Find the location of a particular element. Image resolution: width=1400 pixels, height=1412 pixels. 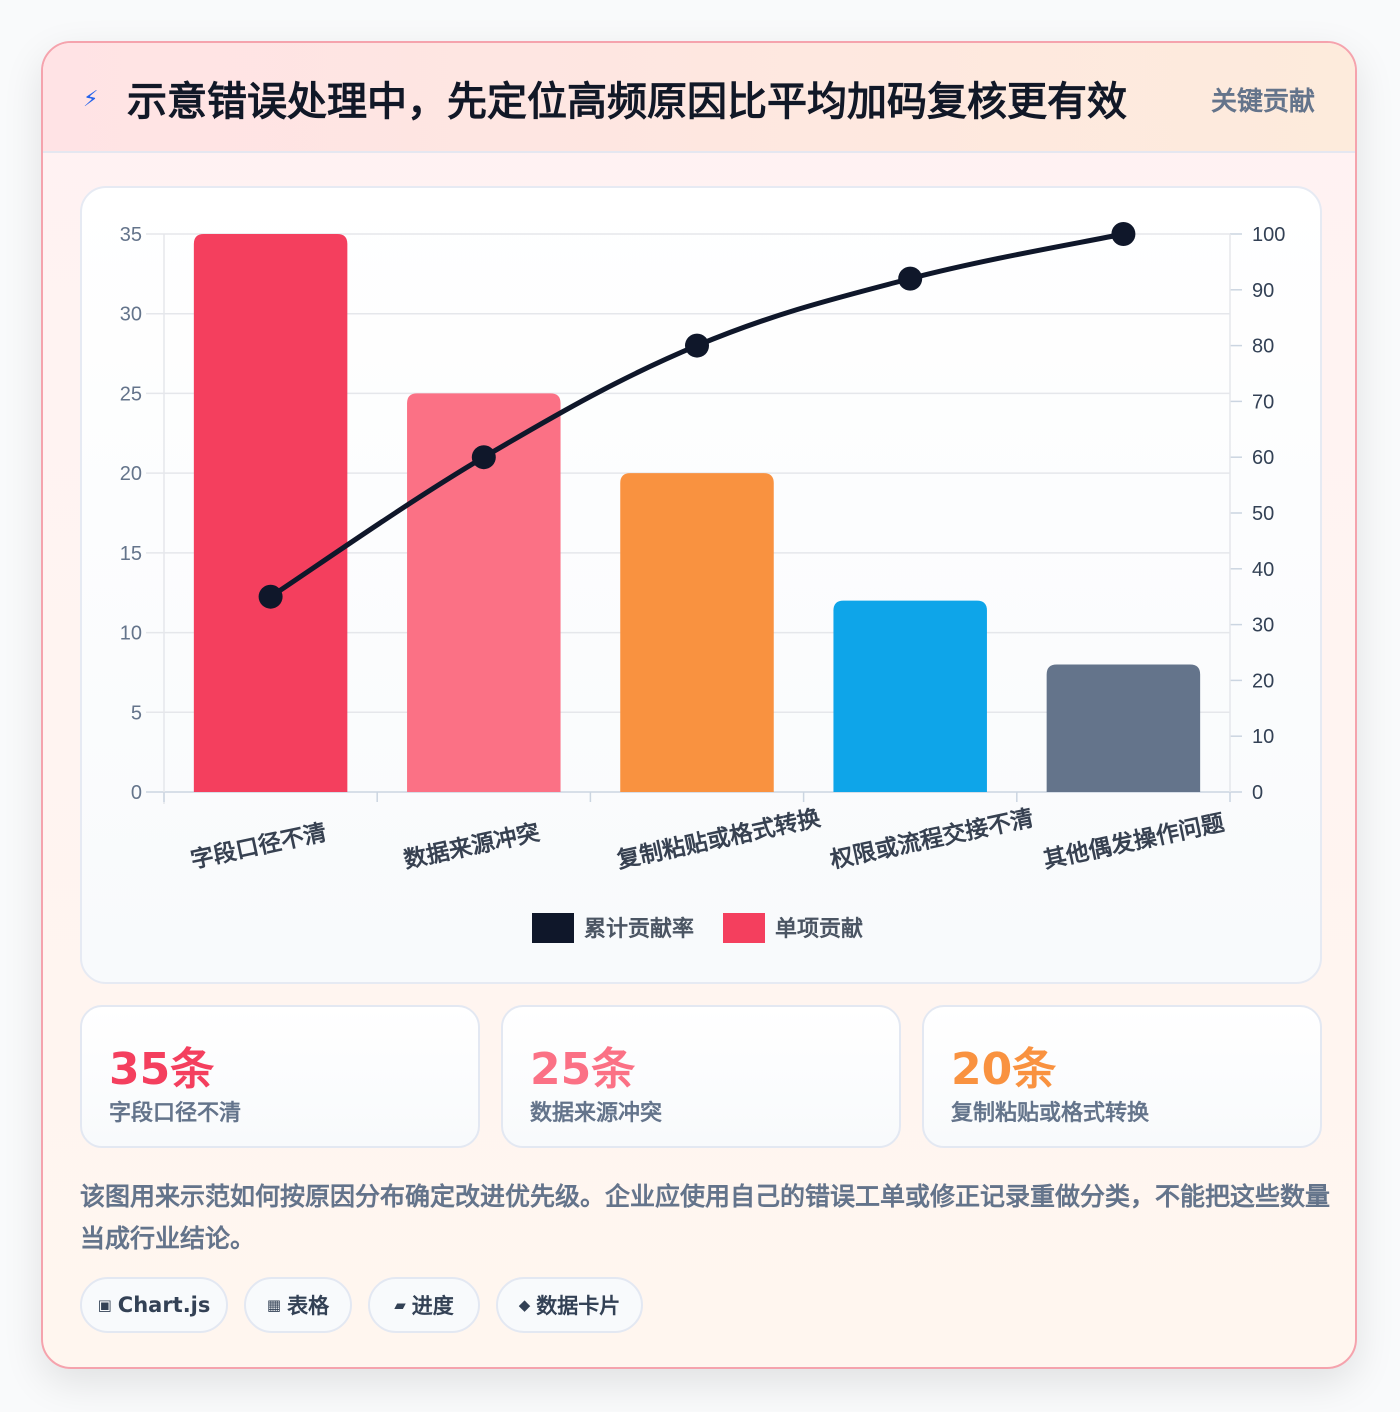

stat-value: 25条 is located at coordinates (583, 1069).